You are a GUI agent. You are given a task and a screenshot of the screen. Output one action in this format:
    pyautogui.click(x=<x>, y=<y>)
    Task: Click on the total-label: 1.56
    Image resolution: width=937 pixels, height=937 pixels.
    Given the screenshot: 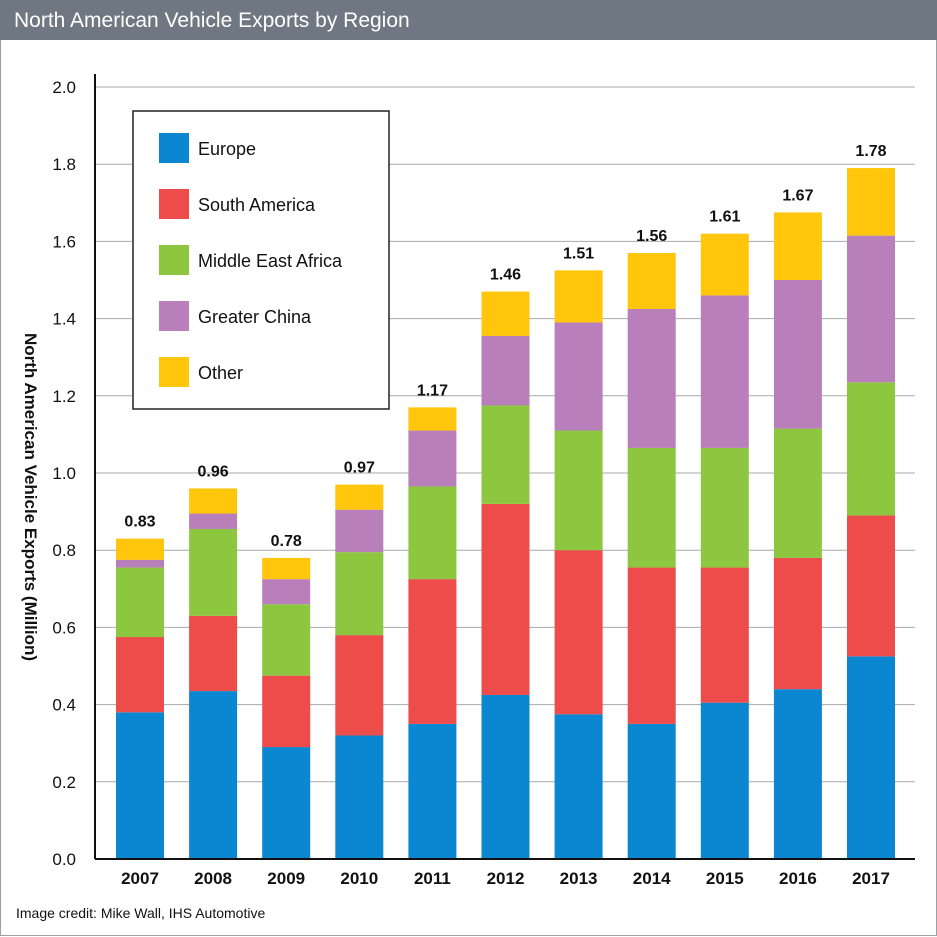 What is the action you would take?
    pyautogui.click(x=651, y=236)
    